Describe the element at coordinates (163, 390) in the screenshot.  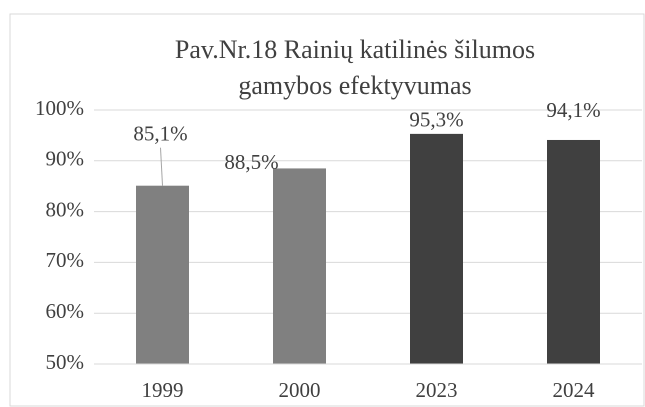
I see `x-tick-label: 1999` at that location.